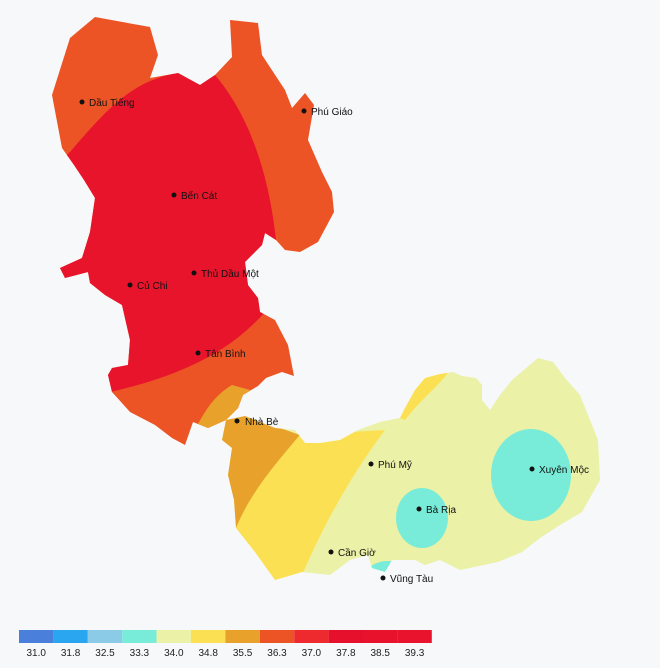 This screenshot has height=668, width=660. I want to click on city-cu-chi: Củ Chi, so click(147, 286).